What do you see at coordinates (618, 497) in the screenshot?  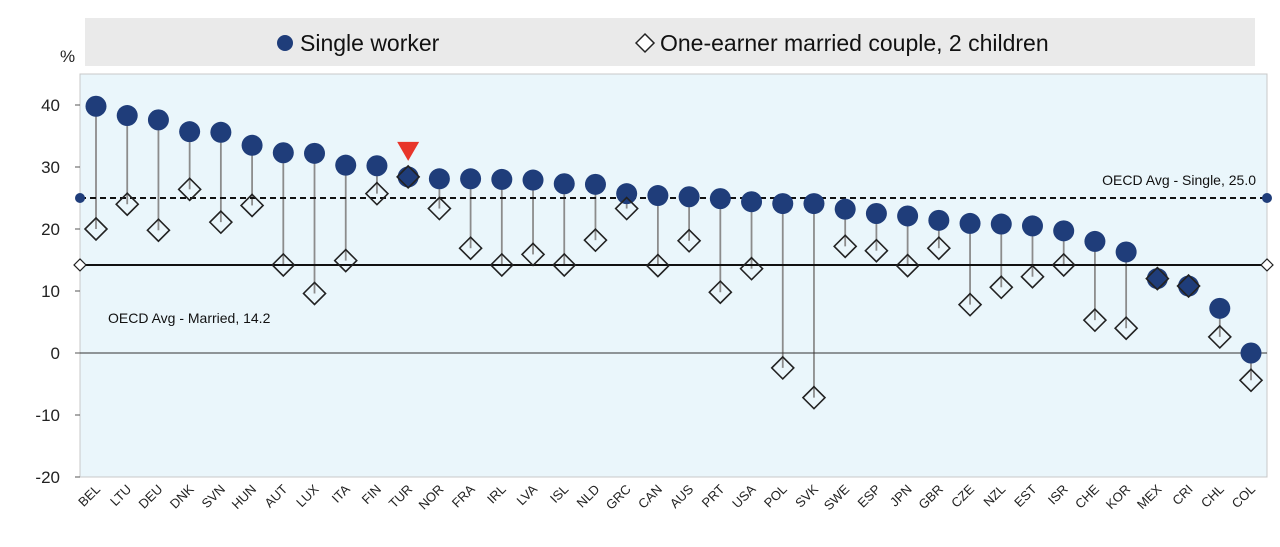 I see `x-tick-label: GRC` at bounding box center [618, 497].